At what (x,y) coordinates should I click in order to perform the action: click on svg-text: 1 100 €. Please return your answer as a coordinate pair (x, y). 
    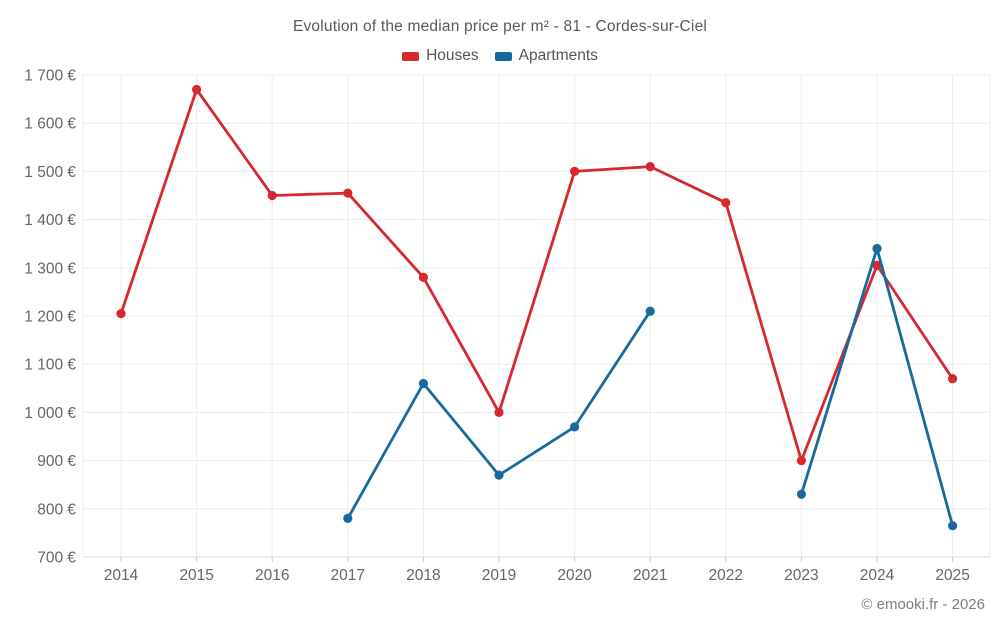
    Looking at the image, I should click on (50, 365).